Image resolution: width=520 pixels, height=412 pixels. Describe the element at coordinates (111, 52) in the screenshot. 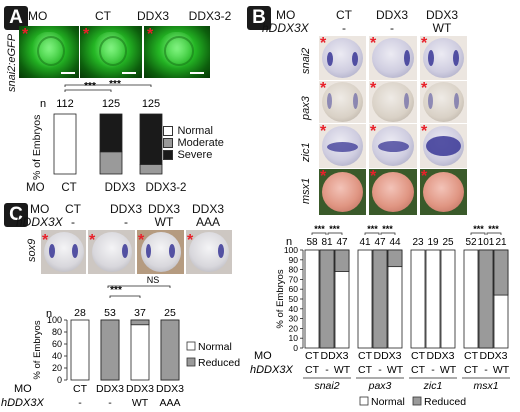

I see `panel-a-image-ddx3: *` at that location.